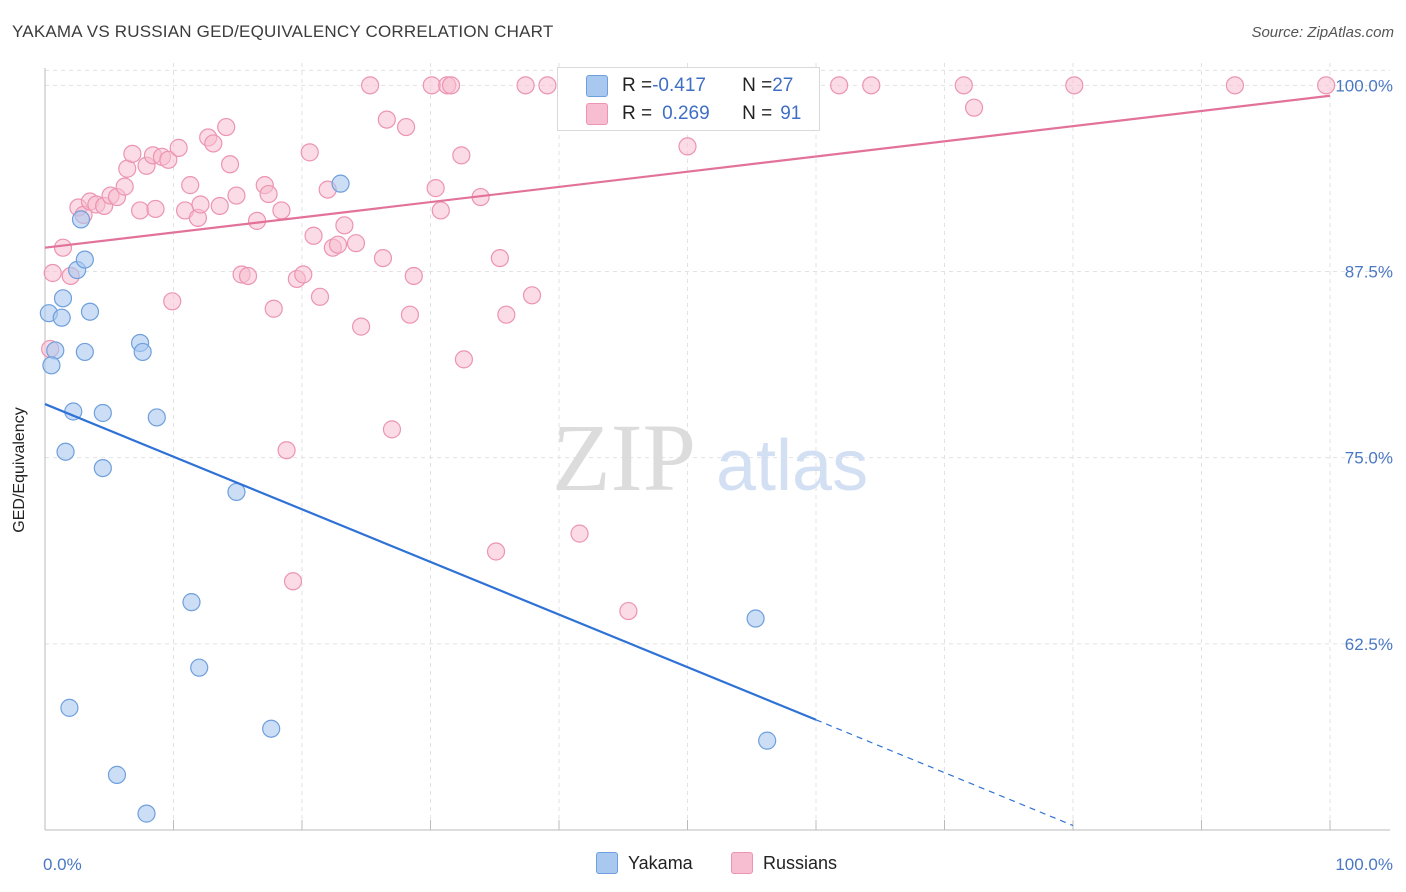  What do you see at coordinates (1369, 644) in the screenshot?
I see `y-tick-label: 62.5%` at bounding box center [1369, 644].